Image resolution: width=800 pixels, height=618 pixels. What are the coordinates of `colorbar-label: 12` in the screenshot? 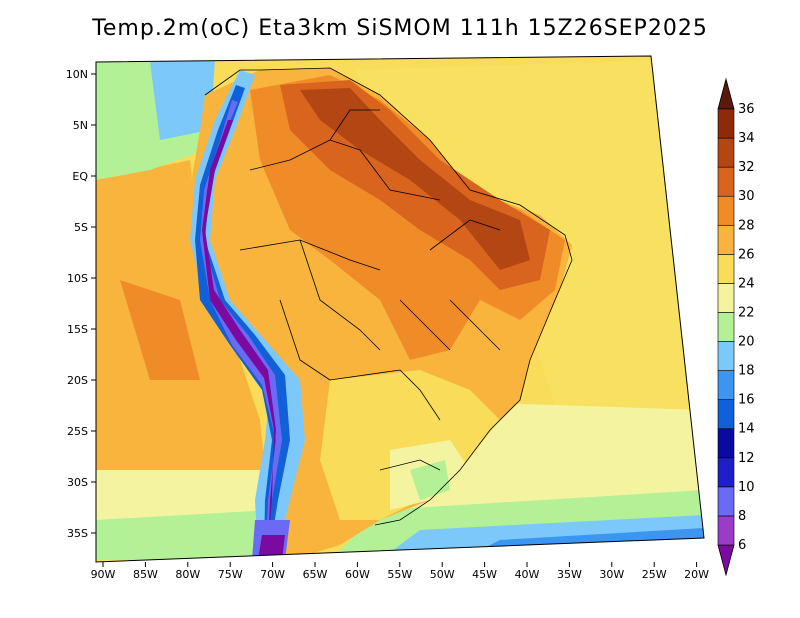 It's located at (746, 458).